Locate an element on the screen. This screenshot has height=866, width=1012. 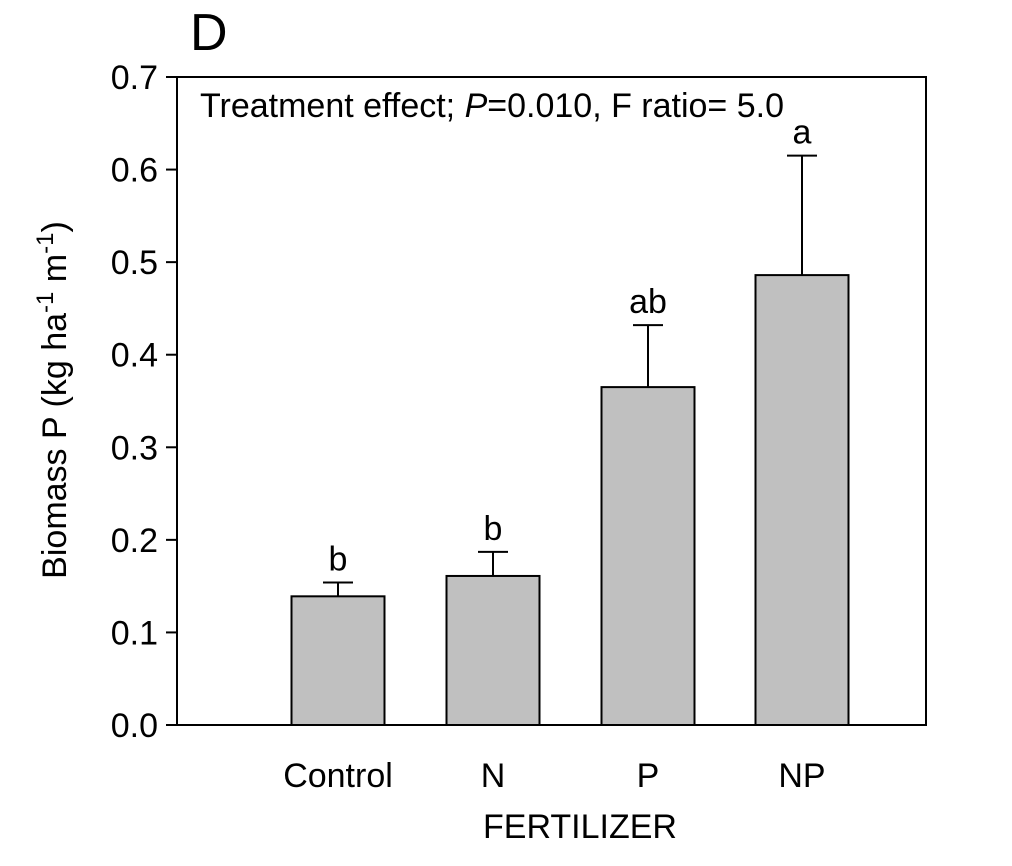
x-tick-label: Control is located at coordinates (338, 776).